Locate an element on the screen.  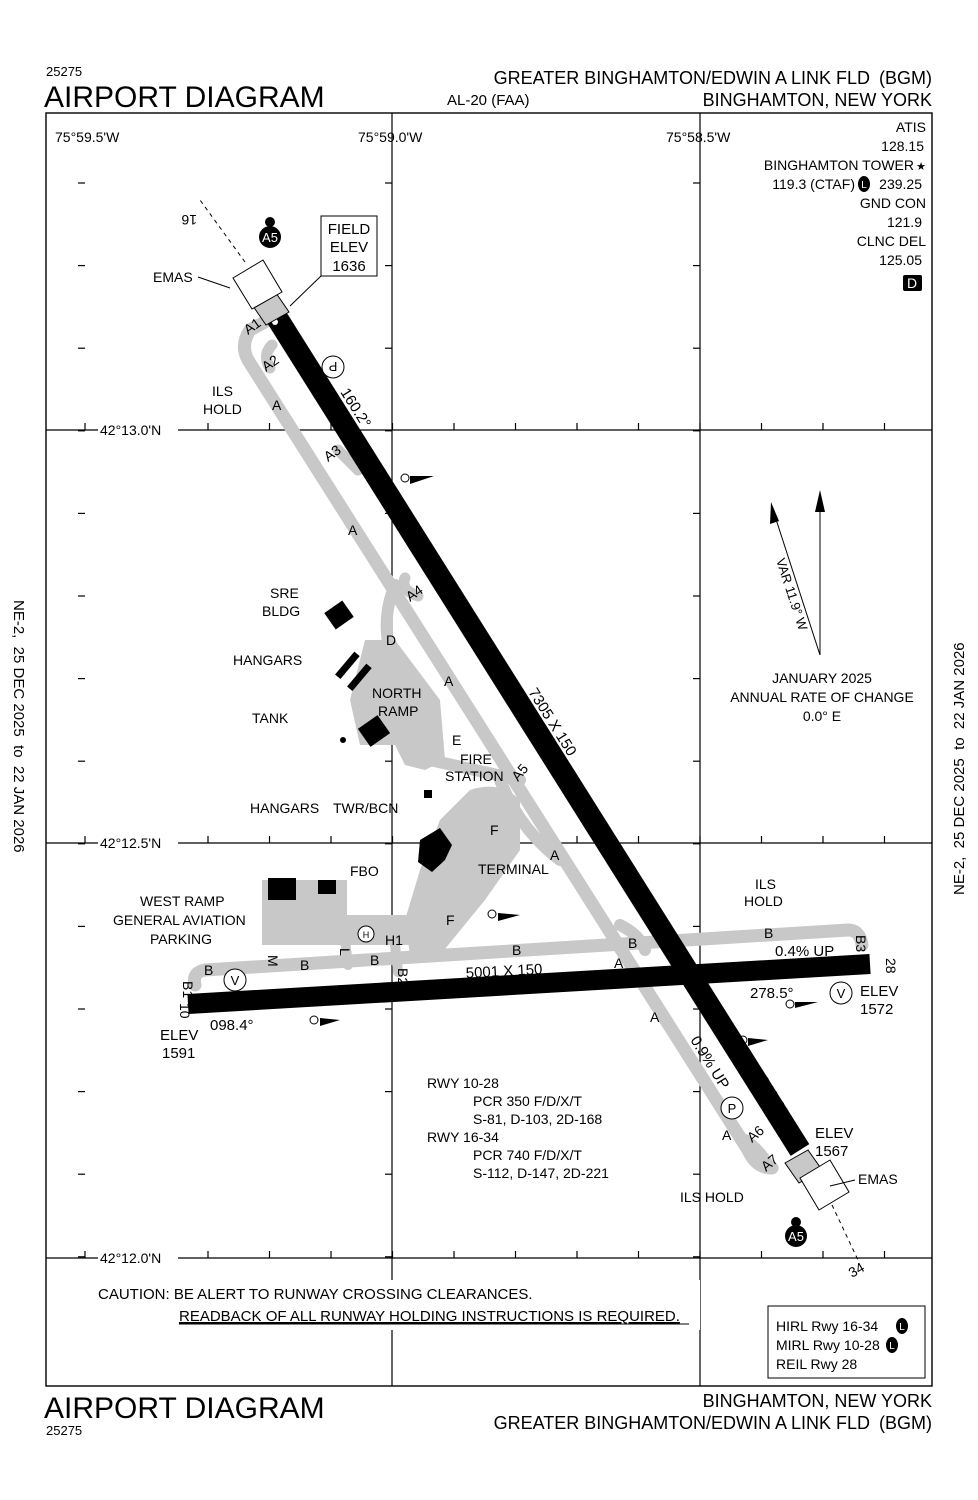
dcl-badge: D is located at coordinates (912, 283).